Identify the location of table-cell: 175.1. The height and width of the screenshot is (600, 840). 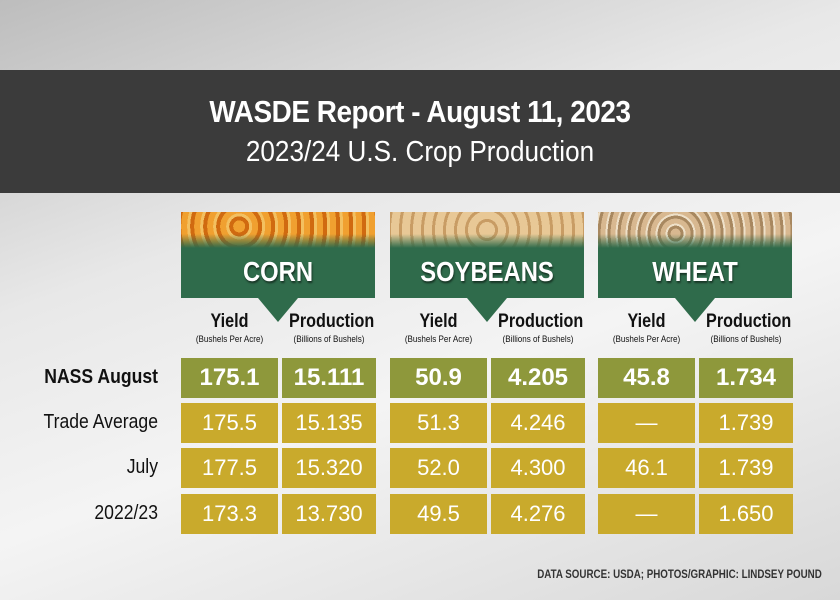
(229, 378).